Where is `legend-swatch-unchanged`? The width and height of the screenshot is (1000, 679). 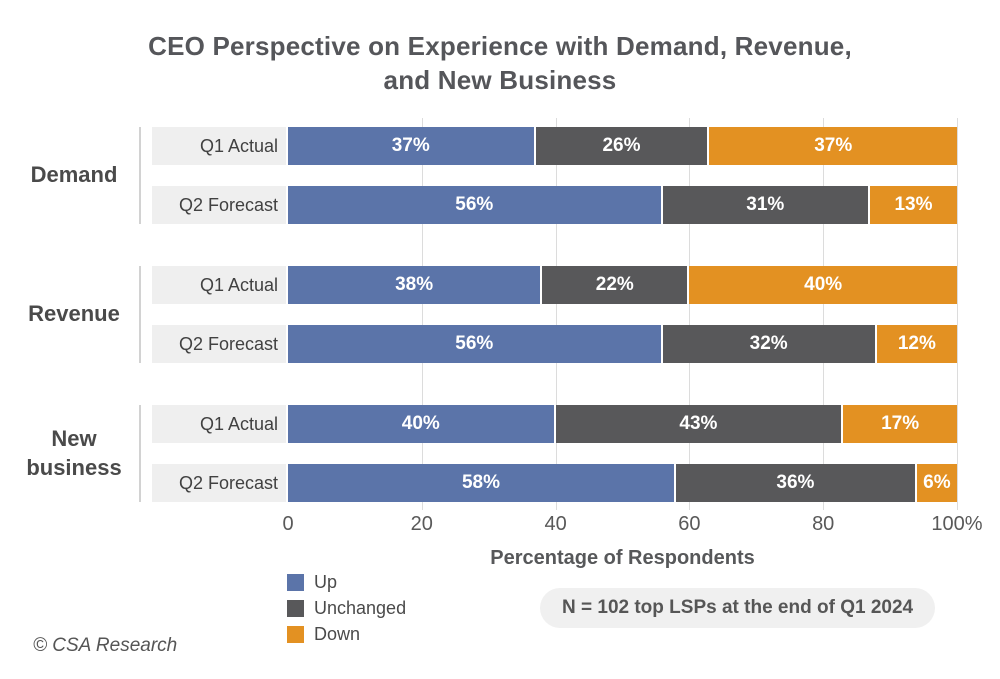
legend-swatch-unchanged is located at coordinates (295, 608).